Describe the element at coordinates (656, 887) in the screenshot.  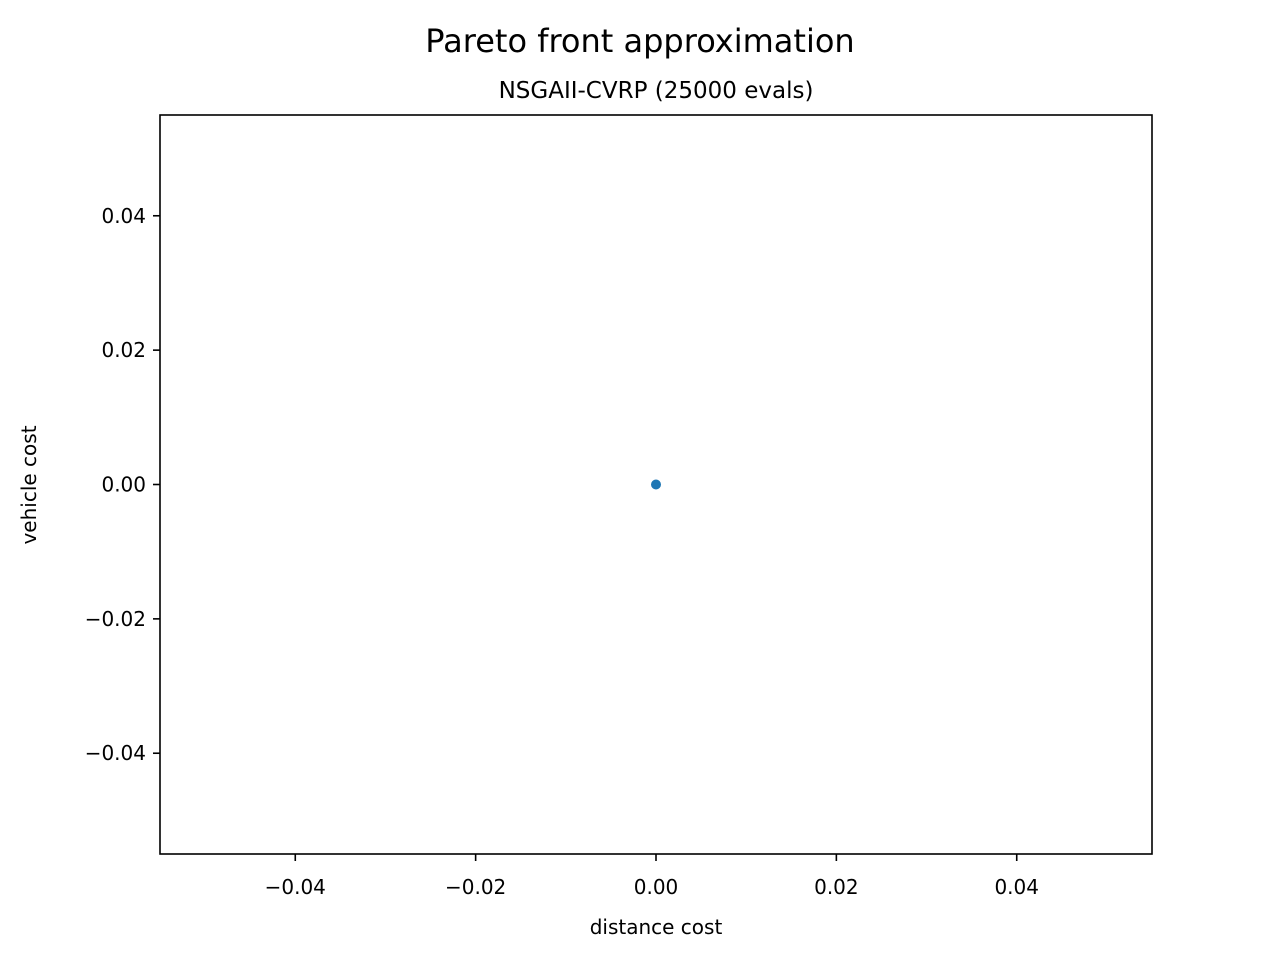
I see `x-tick-label: 0.00` at that location.